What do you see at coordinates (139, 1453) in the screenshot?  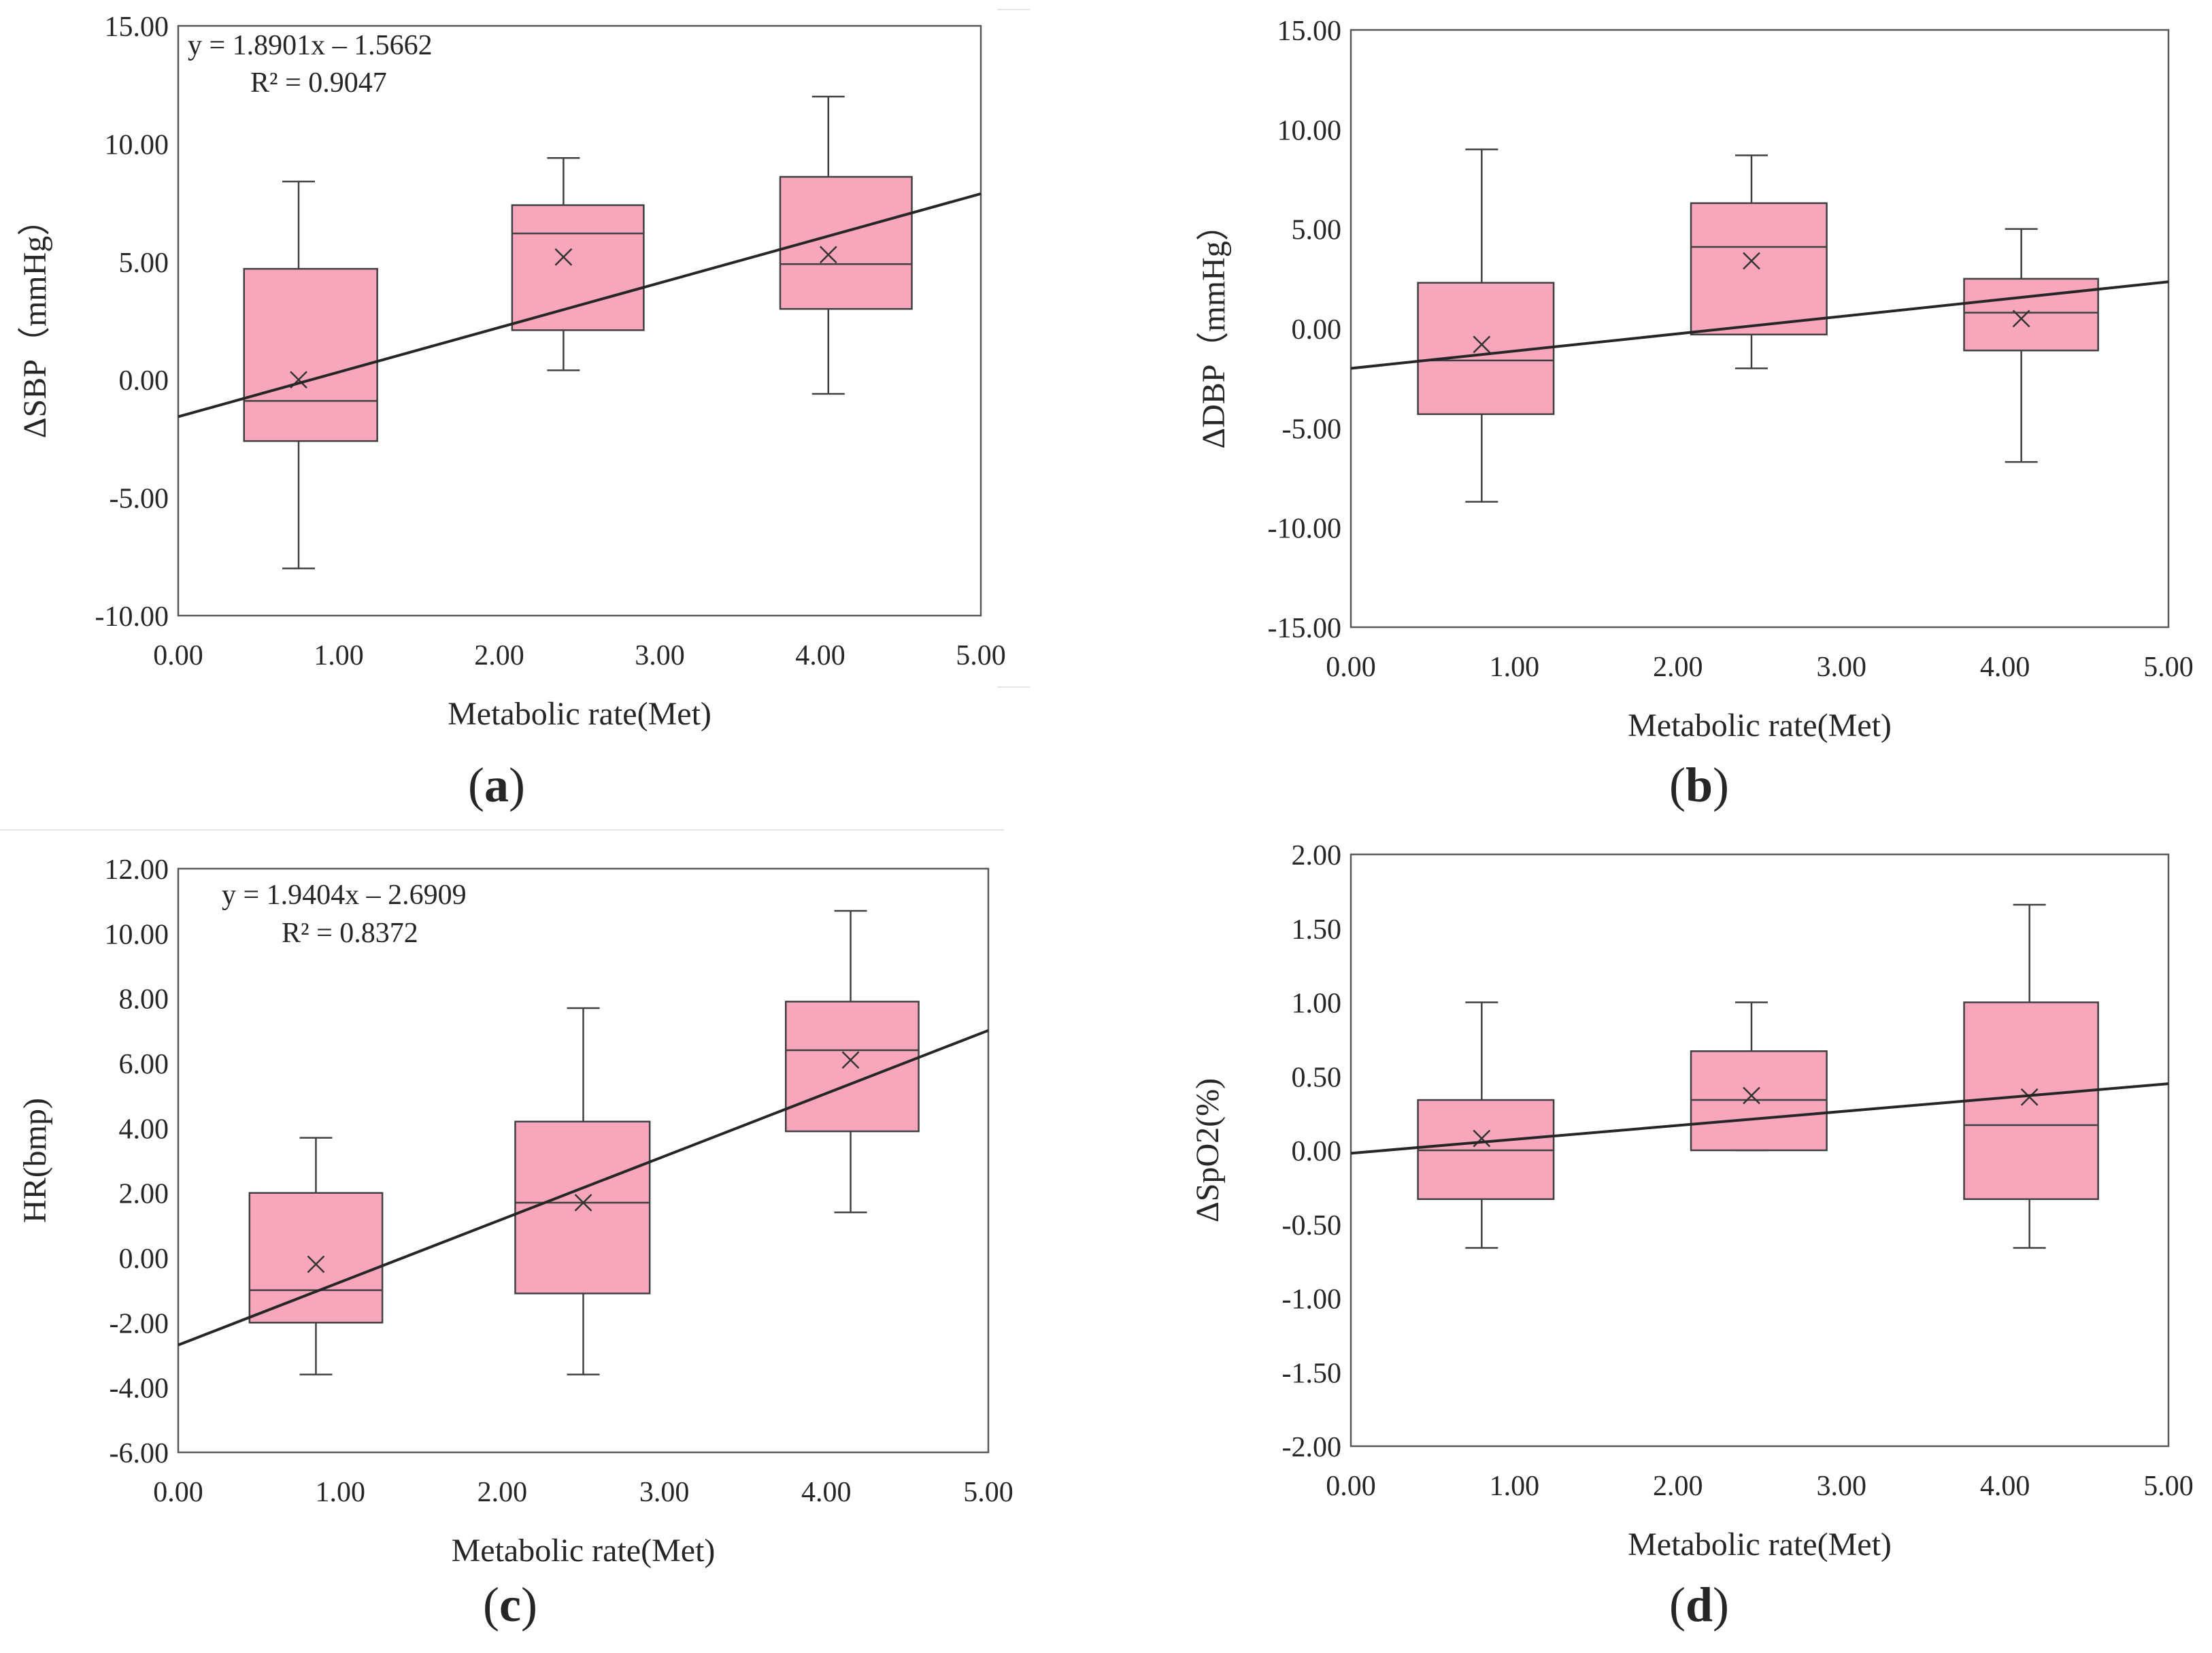 I see `y-tick-label: -6.00` at bounding box center [139, 1453].